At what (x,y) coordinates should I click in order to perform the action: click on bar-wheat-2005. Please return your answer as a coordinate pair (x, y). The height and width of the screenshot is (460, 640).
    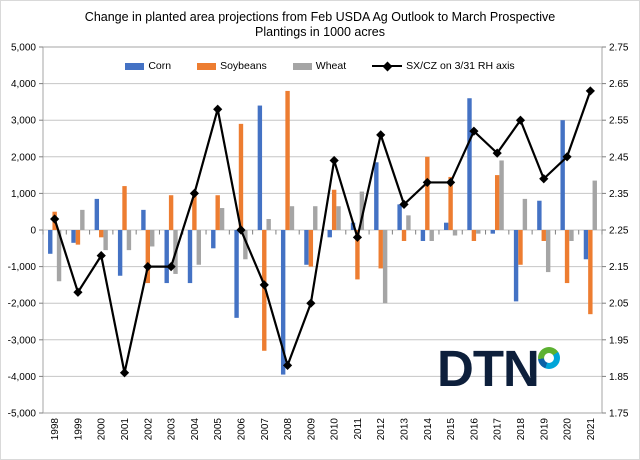
    Looking at the image, I should click on (222, 219).